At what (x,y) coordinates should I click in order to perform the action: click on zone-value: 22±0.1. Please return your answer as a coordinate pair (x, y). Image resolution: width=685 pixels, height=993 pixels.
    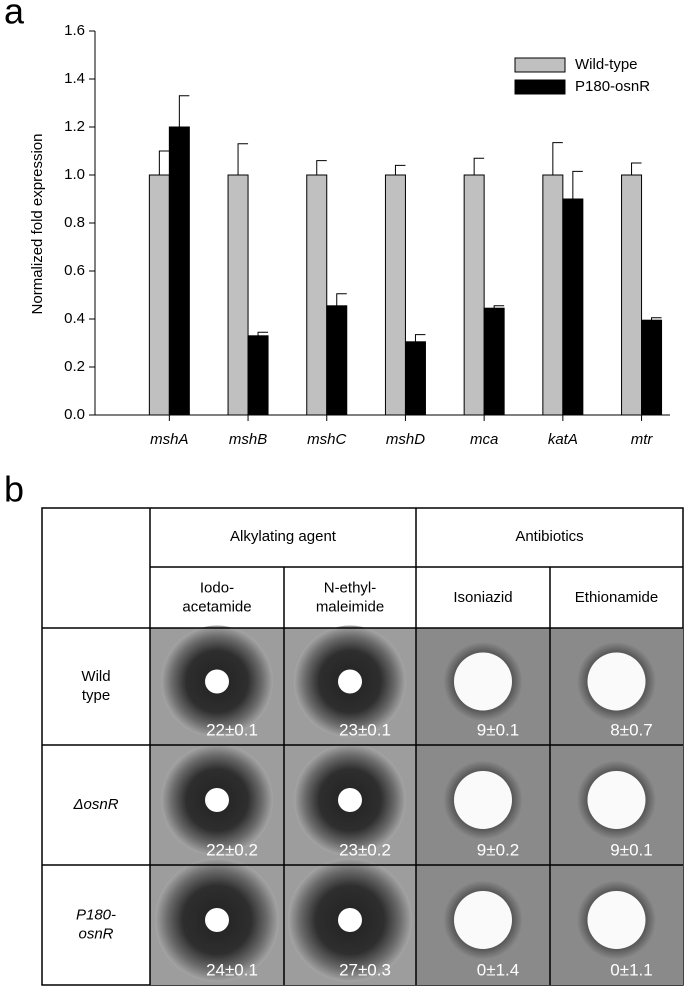
    Looking at the image, I should click on (232, 729).